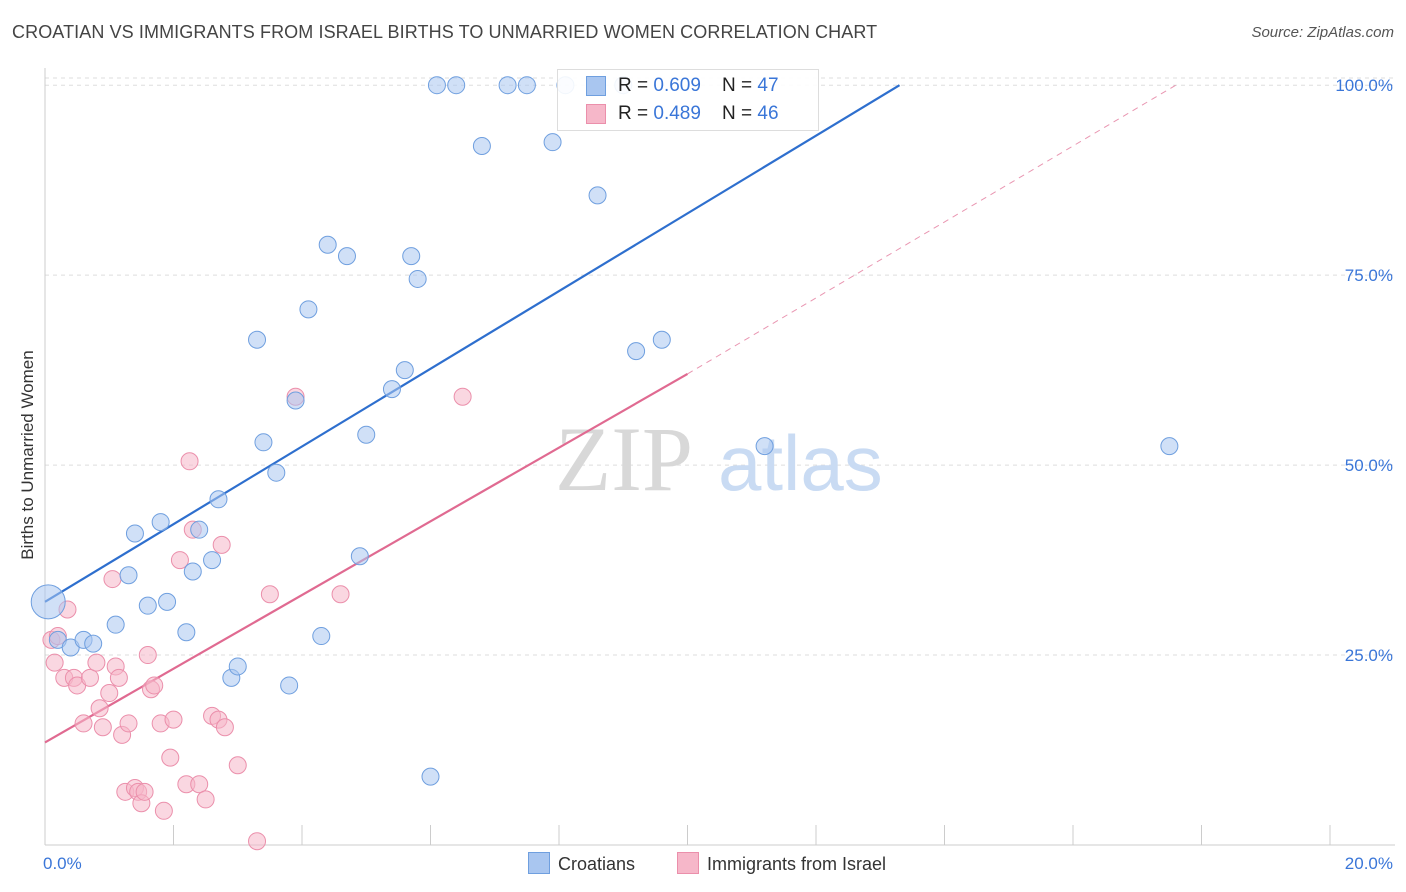 The image size is (1406, 892). Describe the element at coordinates (800, 463) in the screenshot. I see `watermark-atlas: atlas` at that location.